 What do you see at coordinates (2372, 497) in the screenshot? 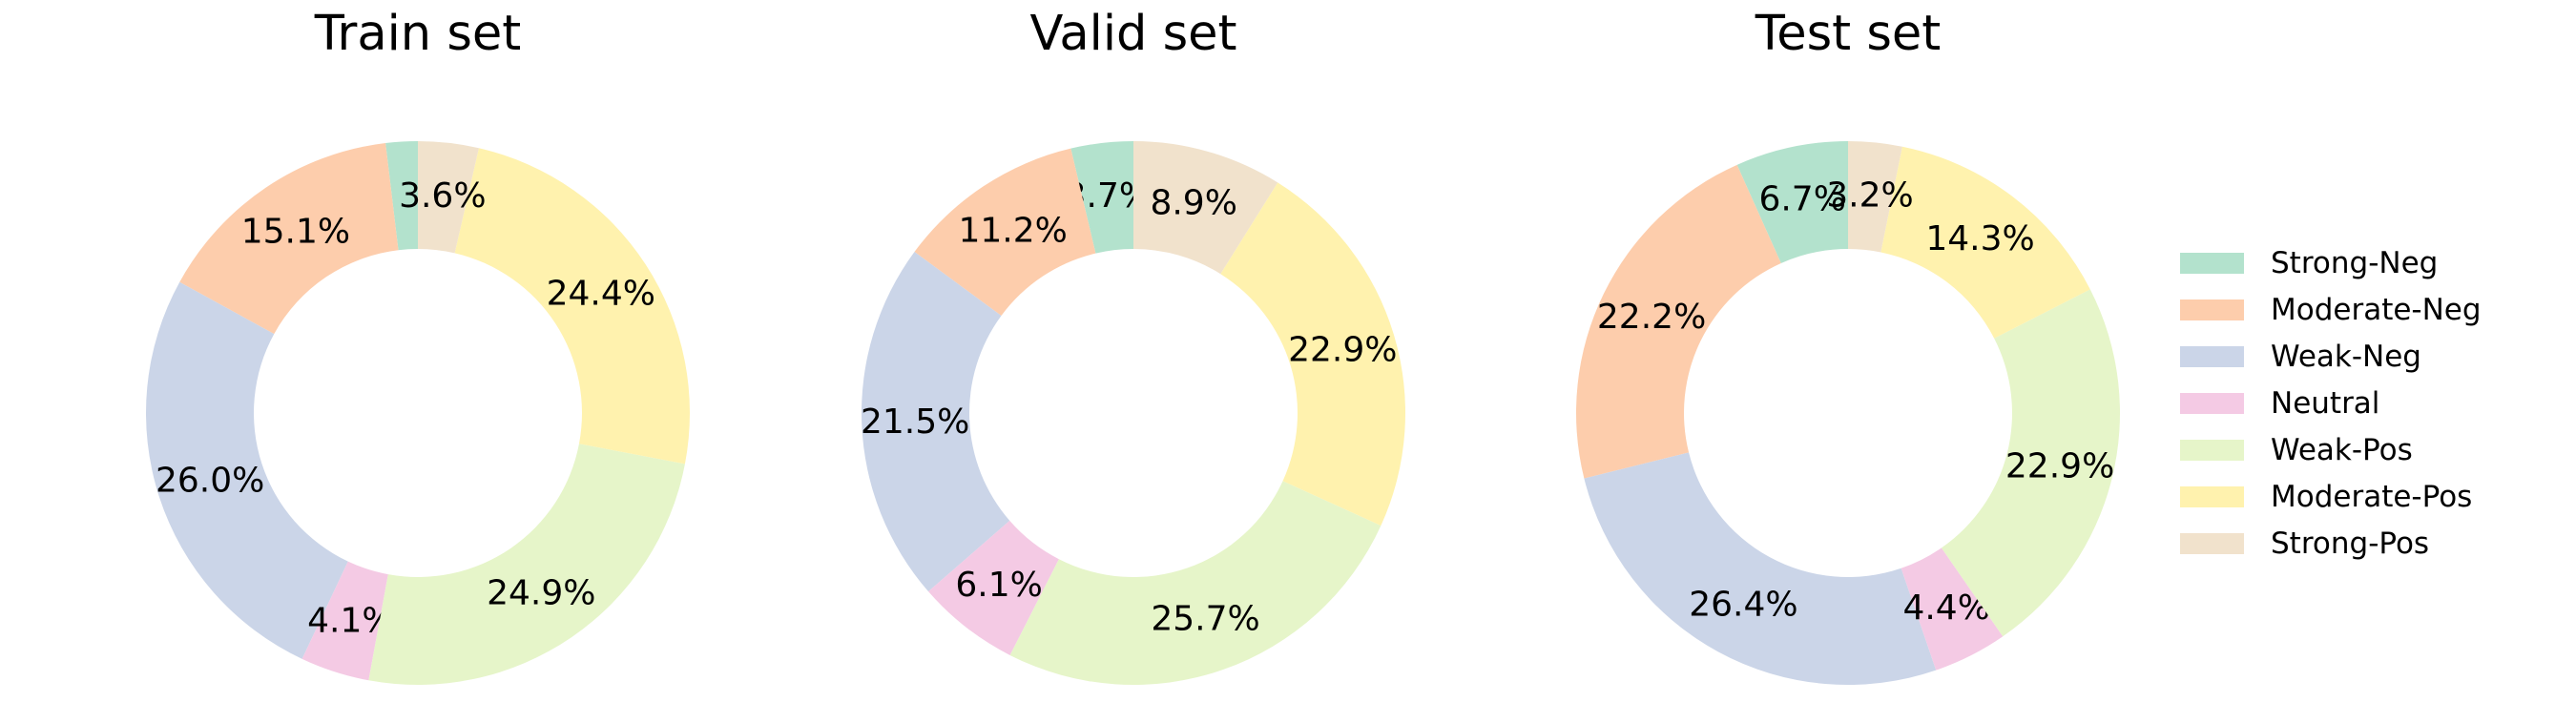
I see `legend-label: Moderate-Pos` at bounding box center [2372, 497].